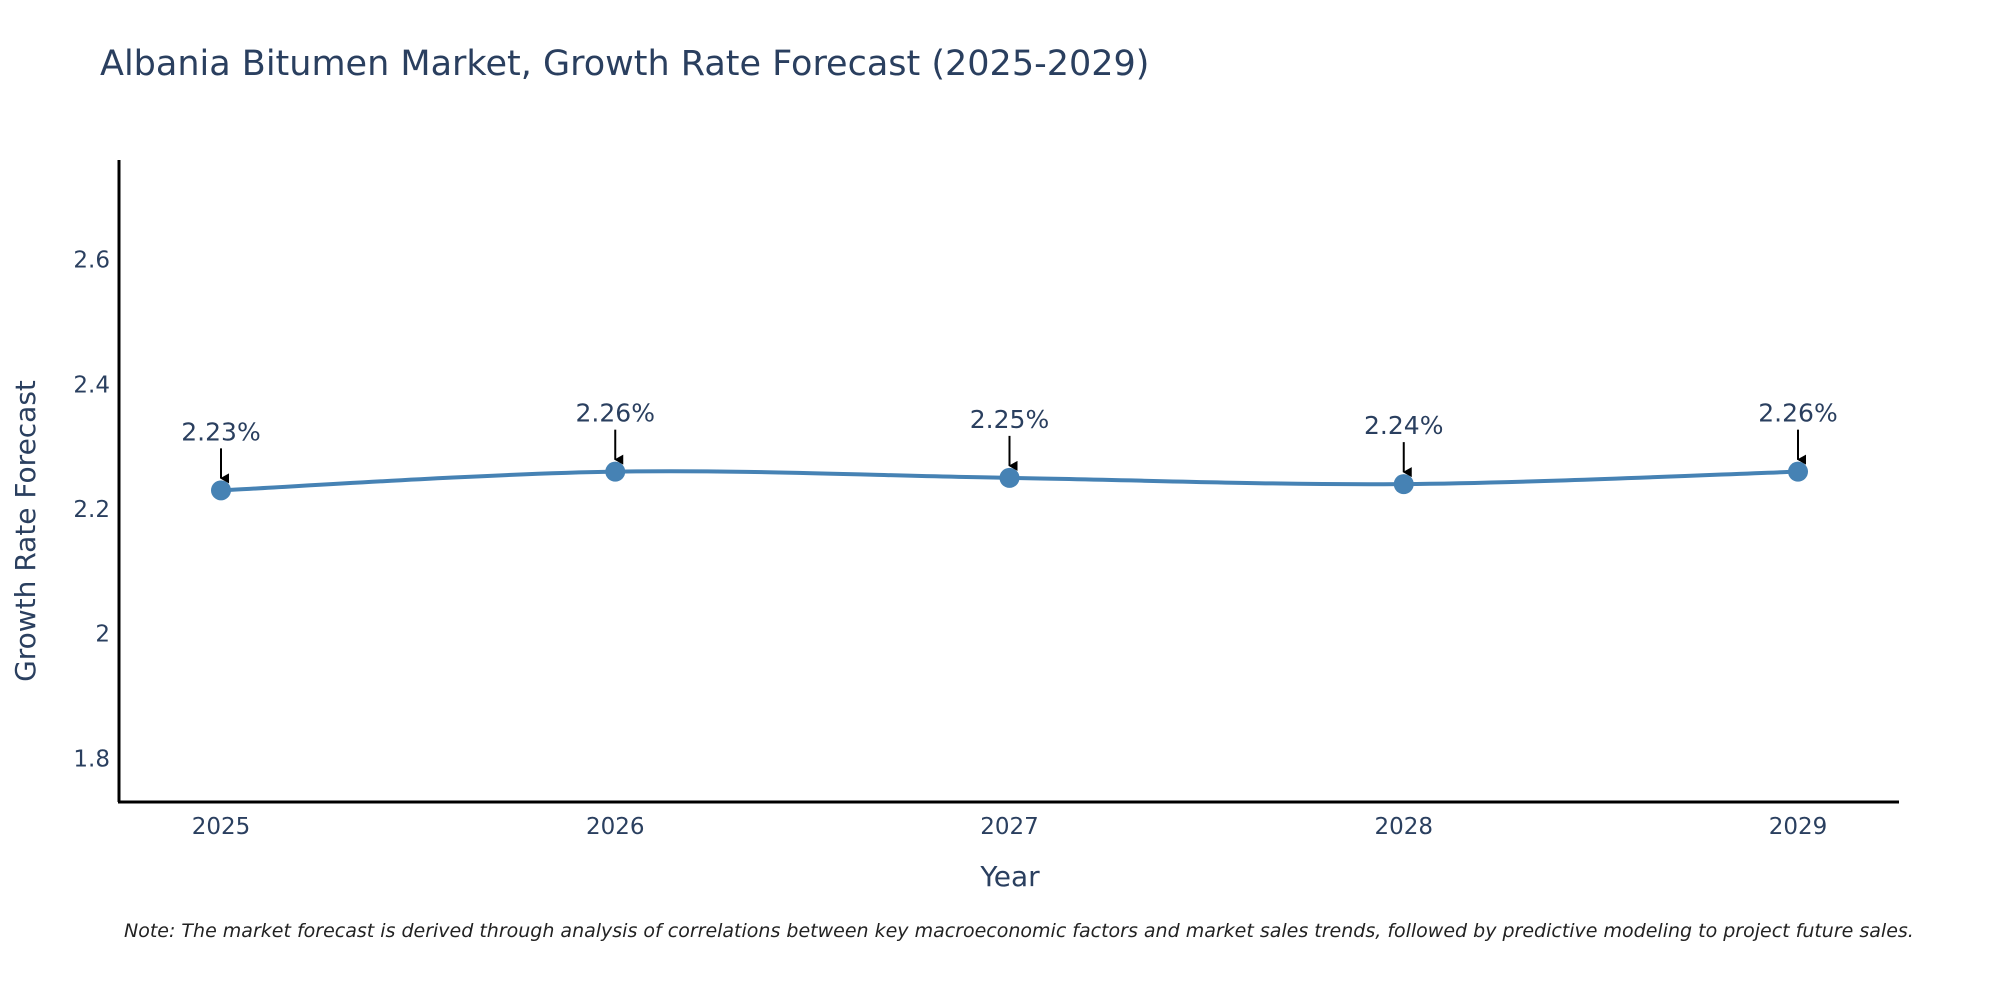 This screenshot has width=2000, height=1000. What do you see at coordinates (91, 261) in the screenshot?
I see `y-tick-label: 2.6` at bounding box center [91, 261].